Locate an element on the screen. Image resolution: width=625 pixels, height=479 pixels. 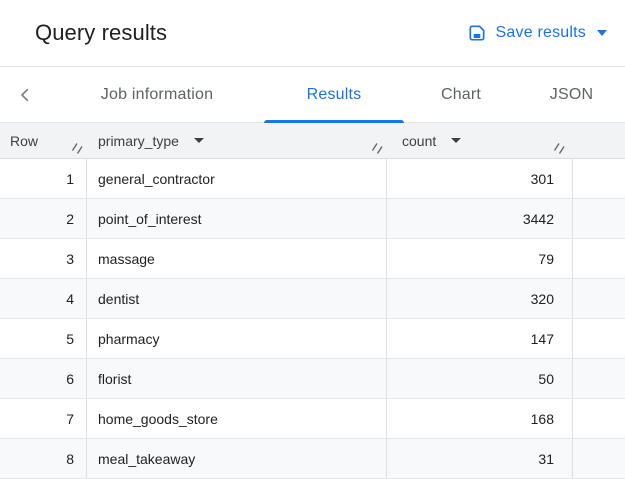
tab-chart: Chart is located at coordinates (461, 94).